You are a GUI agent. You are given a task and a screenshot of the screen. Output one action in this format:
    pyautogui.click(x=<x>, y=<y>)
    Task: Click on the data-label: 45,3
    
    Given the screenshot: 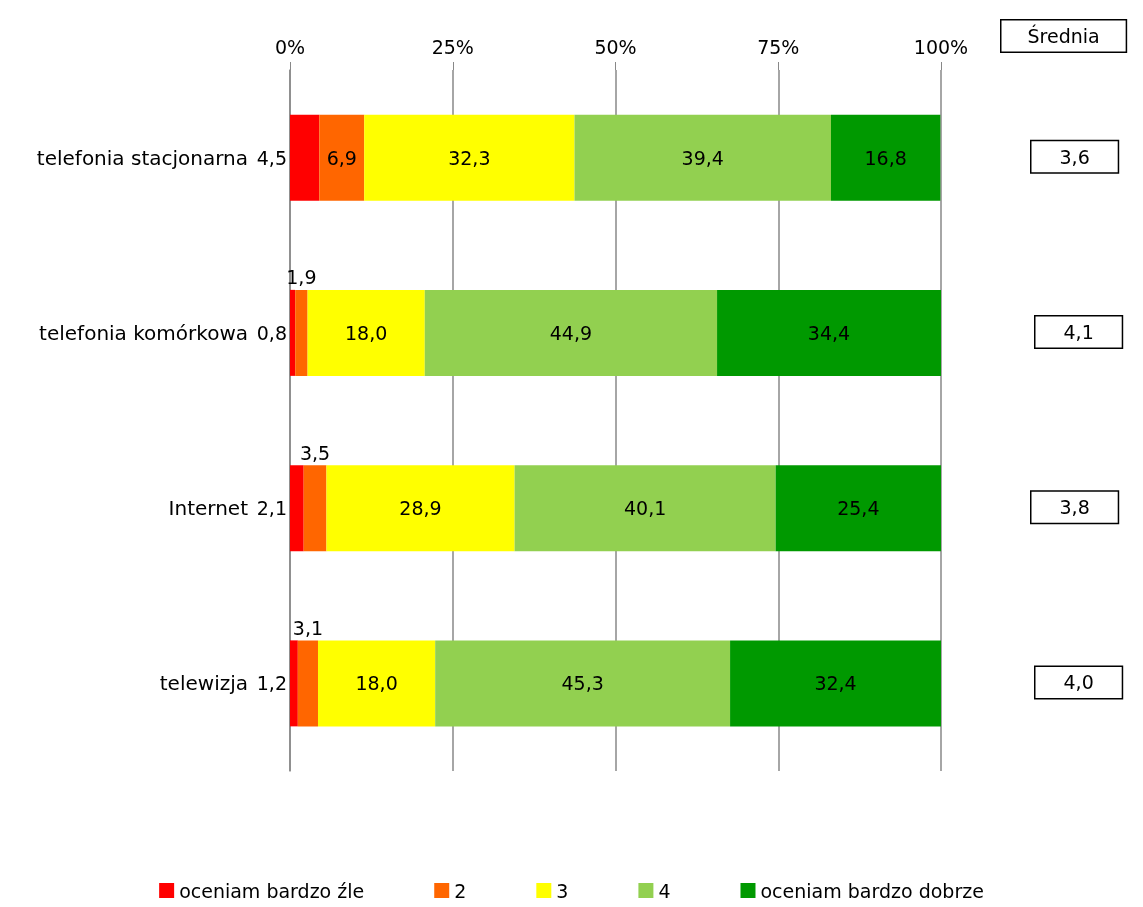 What is the action you would take?
    pyautogui.click(x=582, y=683)
    